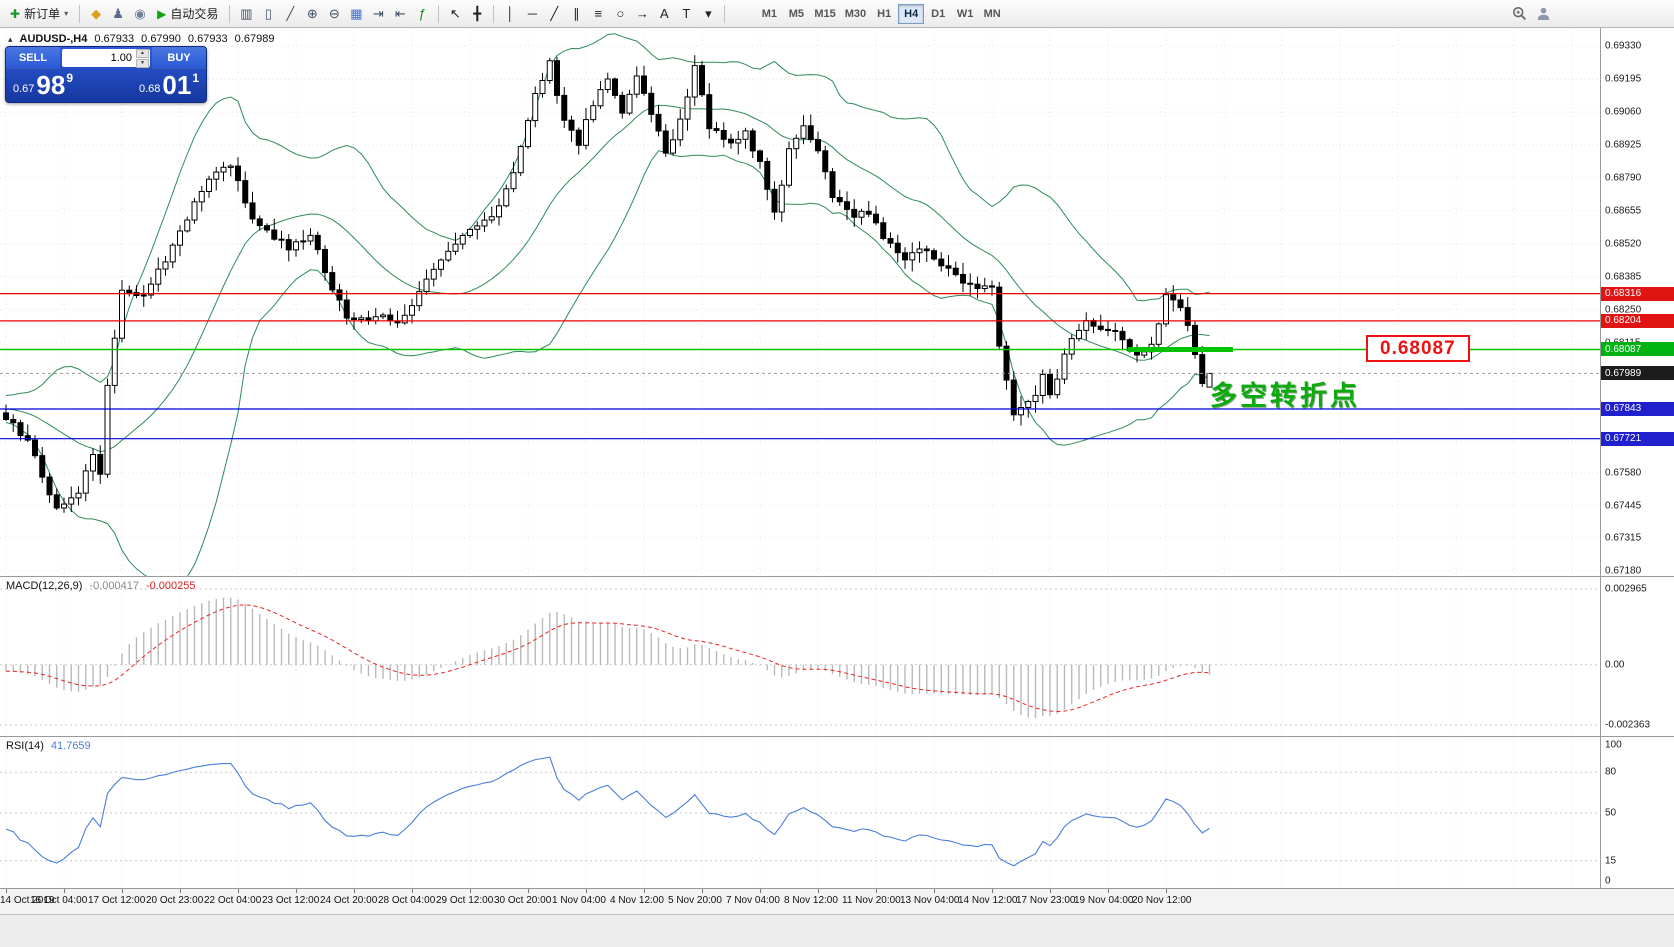  What do you see at coordinates (620, 13) in the screenshot?
I see `shapes-icon: ○` at bounding box center [620, 13].